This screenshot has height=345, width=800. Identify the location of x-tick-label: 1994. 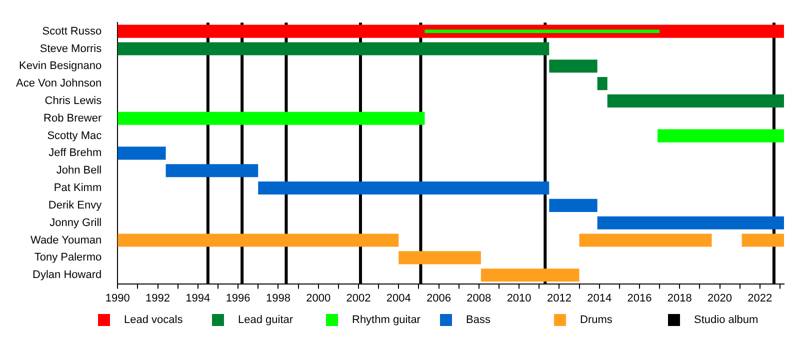
(198, 298).